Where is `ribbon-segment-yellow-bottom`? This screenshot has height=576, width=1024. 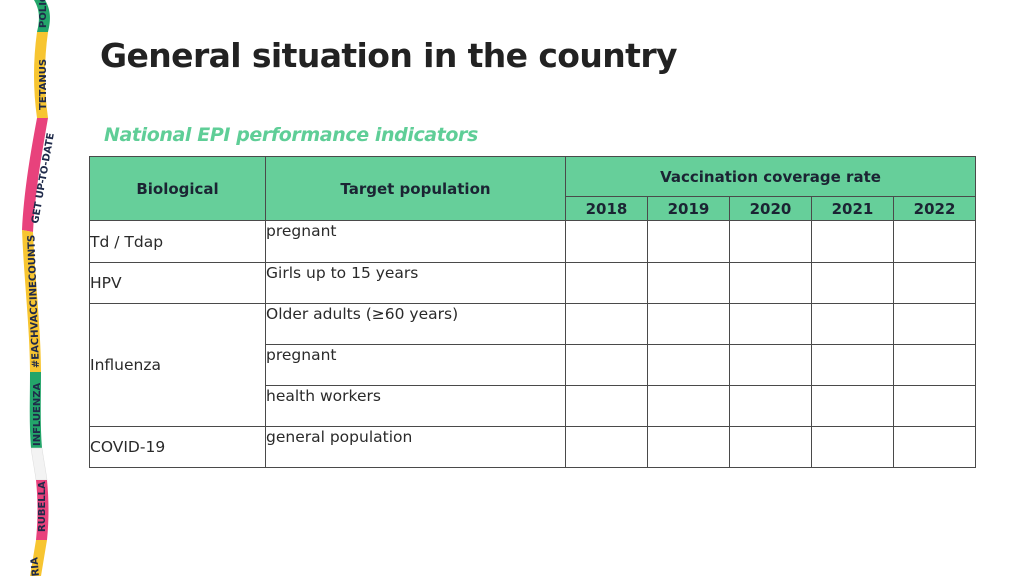
ribbon-segment-yellow-bottom is located at coordinates (38, 558).